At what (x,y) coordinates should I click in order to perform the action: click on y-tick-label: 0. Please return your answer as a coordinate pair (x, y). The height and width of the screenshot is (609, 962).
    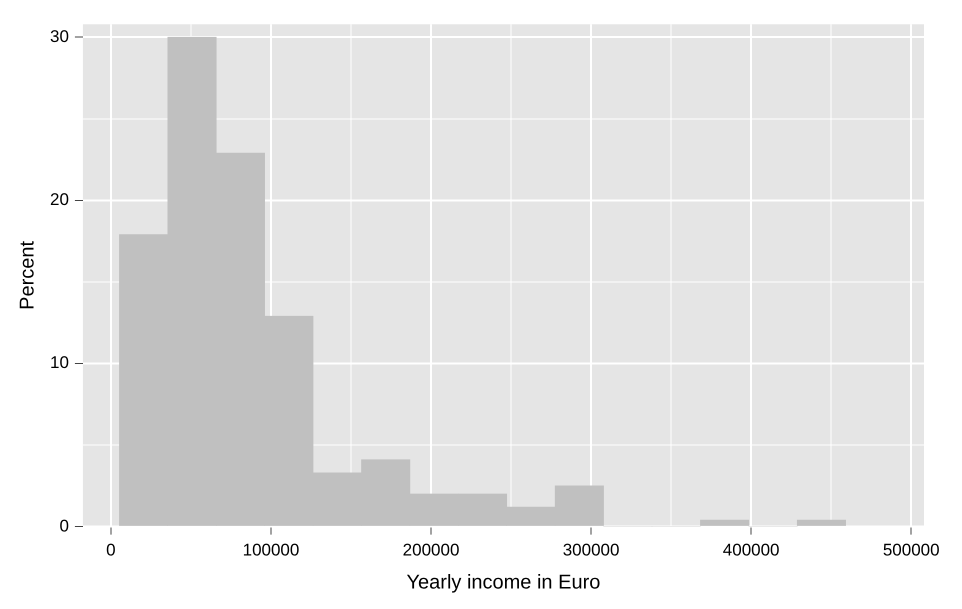
    Looking at the image, I should click on (64, 526).